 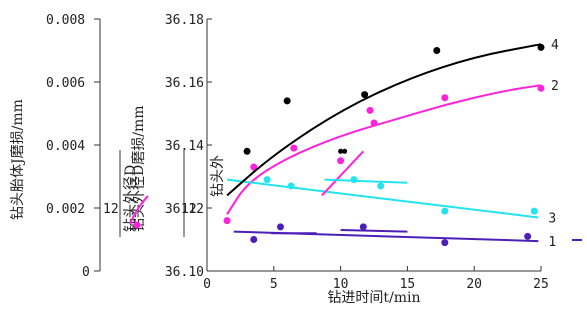 What do you see at coordinates (555, 86) in the screenshot?
I see `series-2-label: 2` at bounding box center [555, 86].